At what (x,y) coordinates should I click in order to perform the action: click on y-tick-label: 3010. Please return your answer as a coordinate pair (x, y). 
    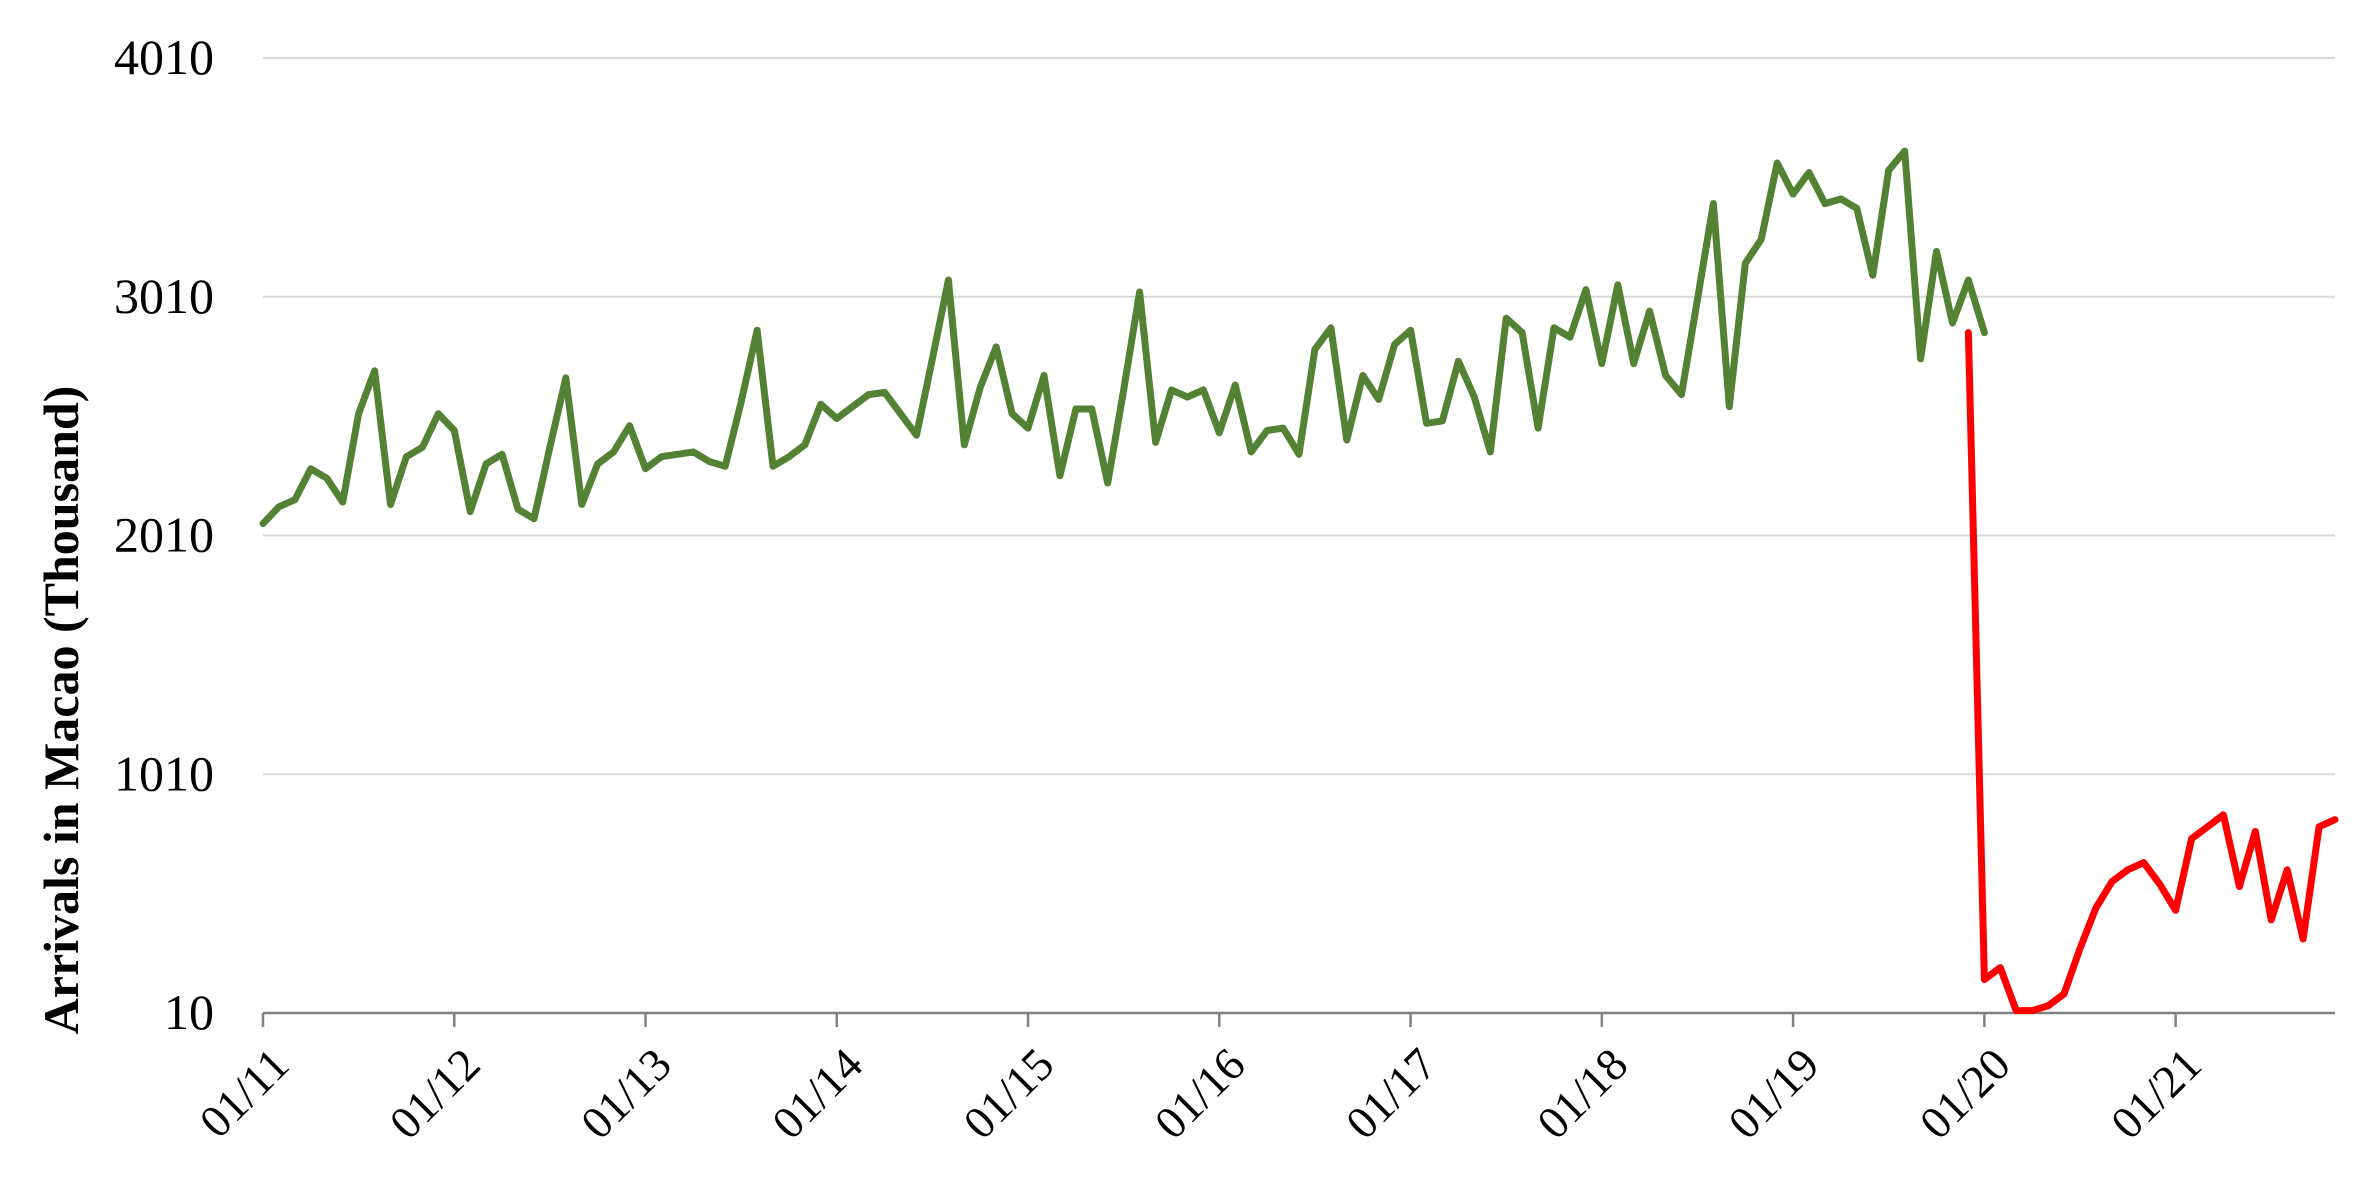
    Looking at the image, I should click on (164, 296).